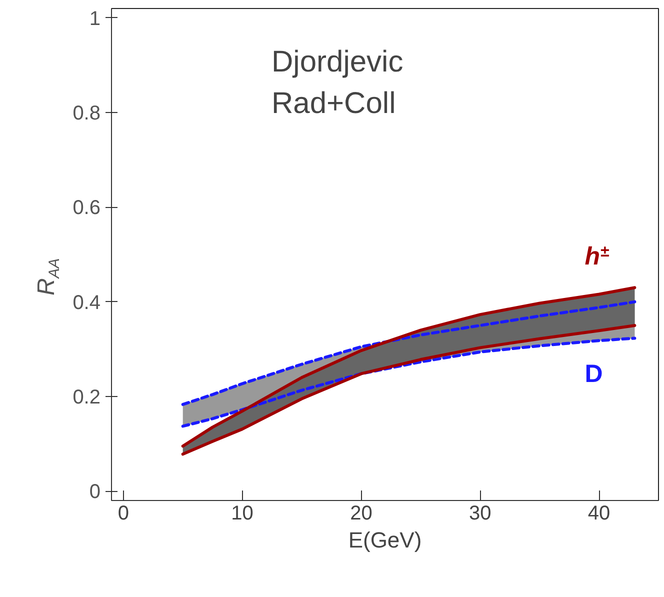 The width and height of the screenshot is (664, 597). What do you see at coordinates (86, 208) in the screenshot?
I see `y-tick-label: 0.6` at bounding box center [86, 208].